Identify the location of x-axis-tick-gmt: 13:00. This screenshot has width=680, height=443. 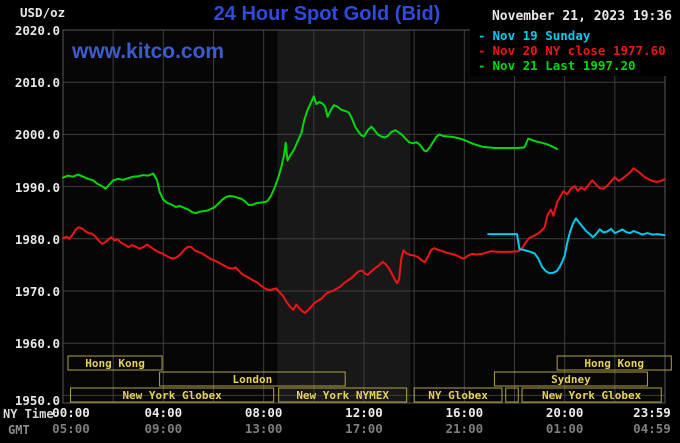
(263, 428).